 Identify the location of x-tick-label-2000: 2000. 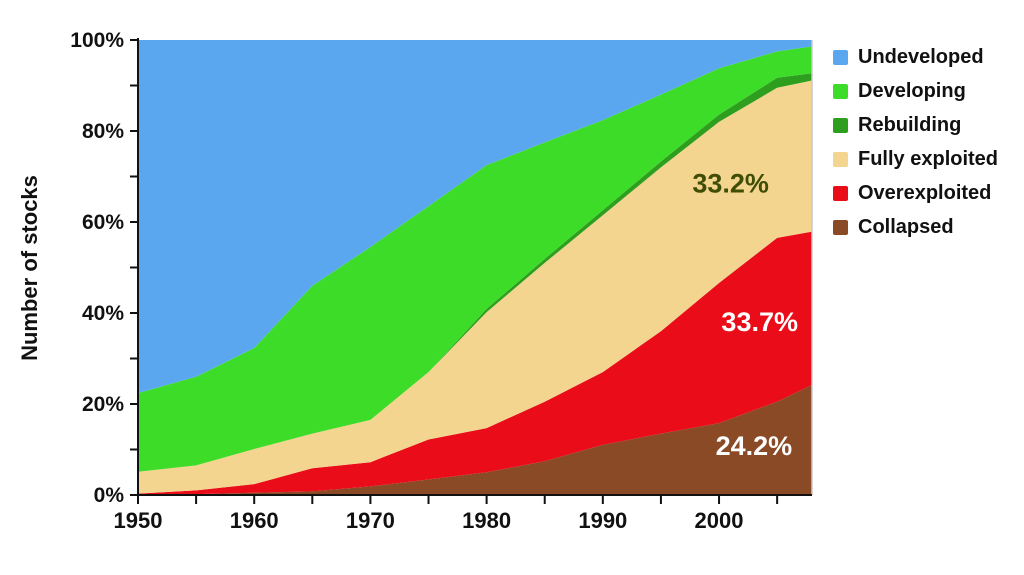
(719, 520).